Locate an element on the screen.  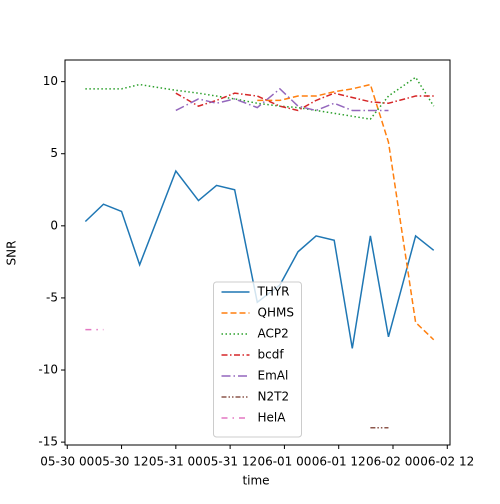
legend-box is located at coordinates (257, 359).